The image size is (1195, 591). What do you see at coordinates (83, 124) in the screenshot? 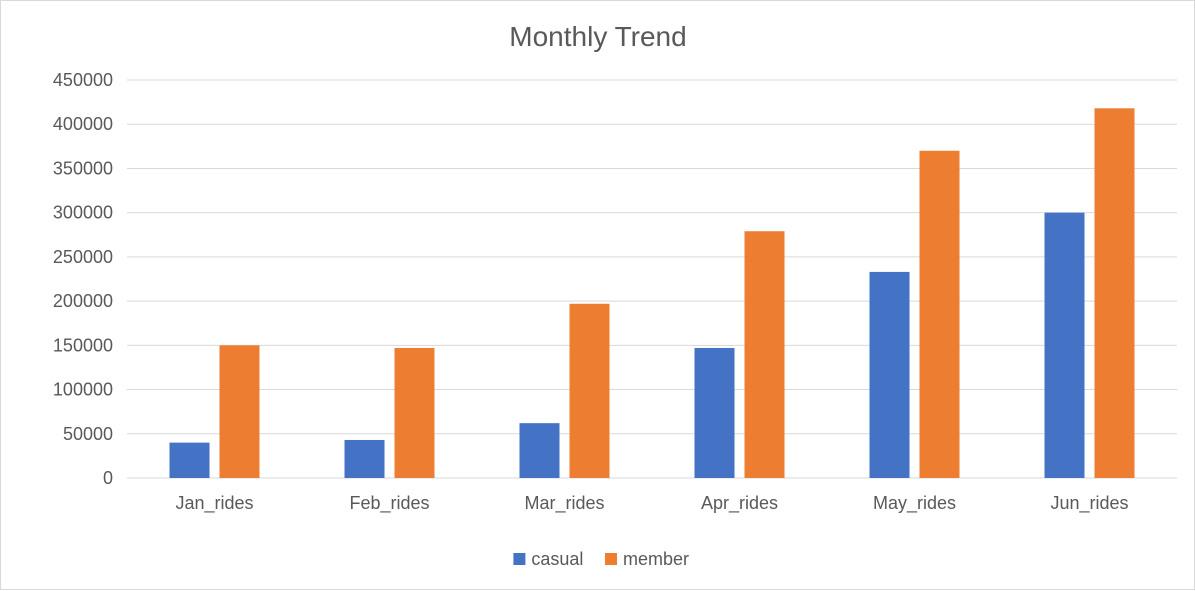
I see `y-tick-label: 400000` at bounding box center [83, 124].